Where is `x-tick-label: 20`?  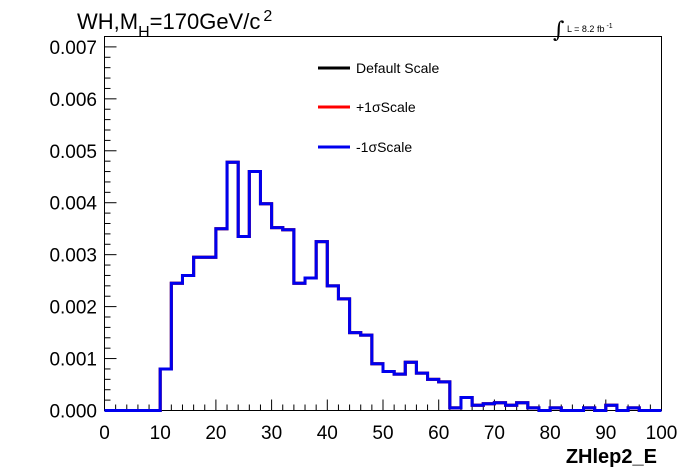 x-tick-label: 20 is located at coordinates (215, 433).